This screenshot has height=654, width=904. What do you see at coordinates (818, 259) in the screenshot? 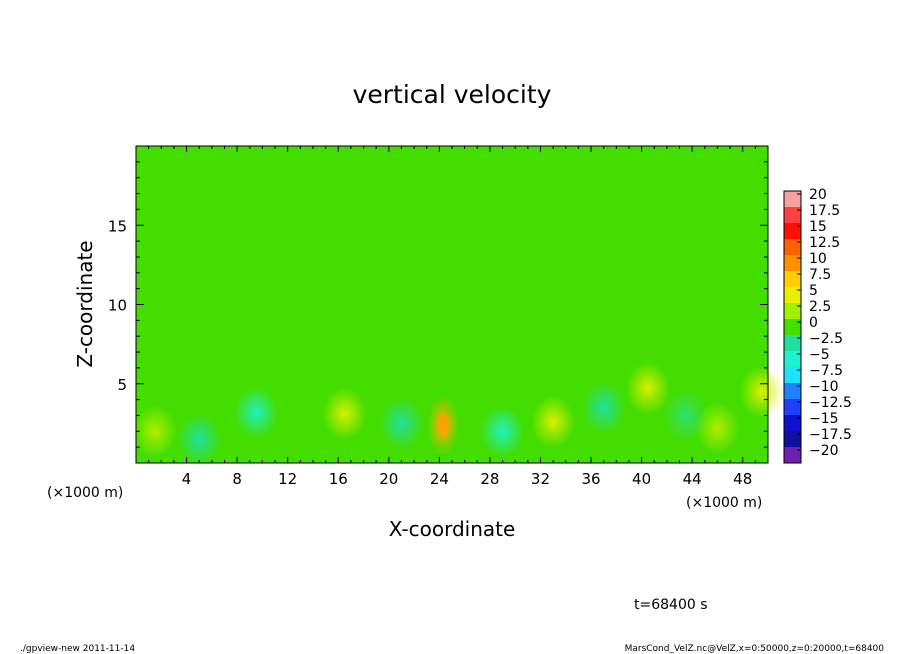
I see `colorbar-label: 10` at bounding box center [818, 259].